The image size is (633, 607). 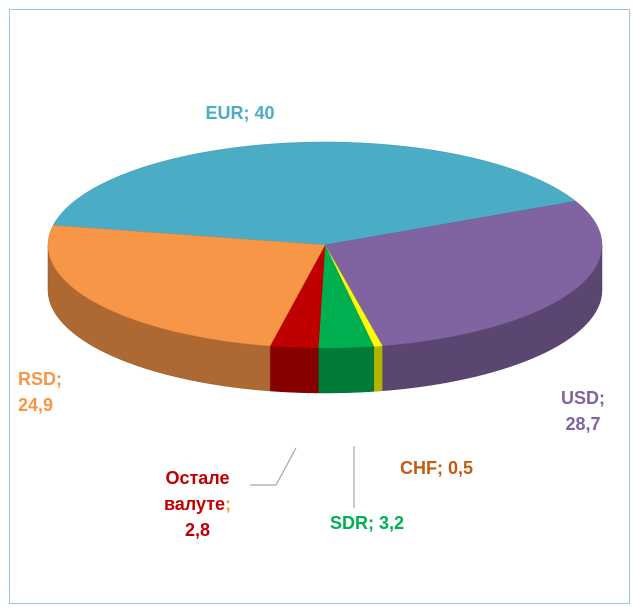 I want to click on data-label: Остале валуте; 2,8, so click(x=197, y=504).